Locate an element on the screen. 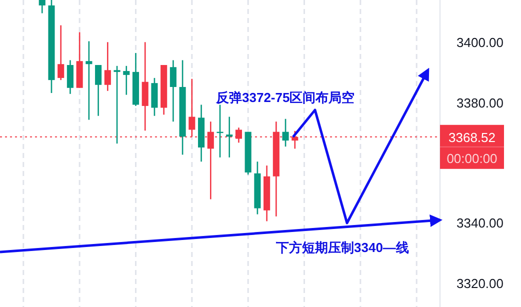 Image resolution: width=521 pixels, height=307 pixels. ref-line-label: 3368.52 is located at coordinates (472, 137).